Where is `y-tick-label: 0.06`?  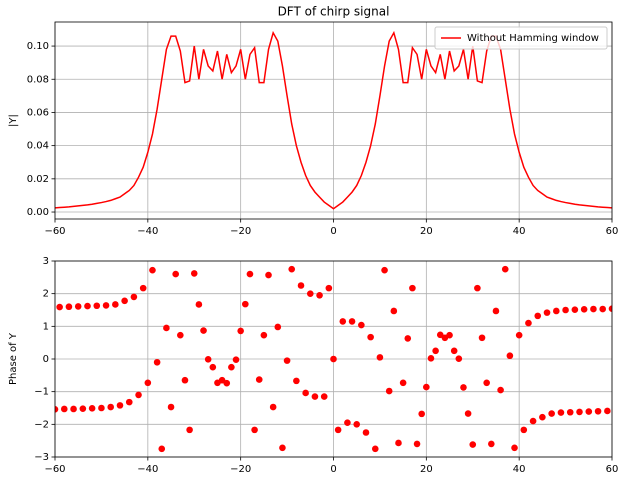
y-tick-label: 0.06 is located at coordinates (38, 112).